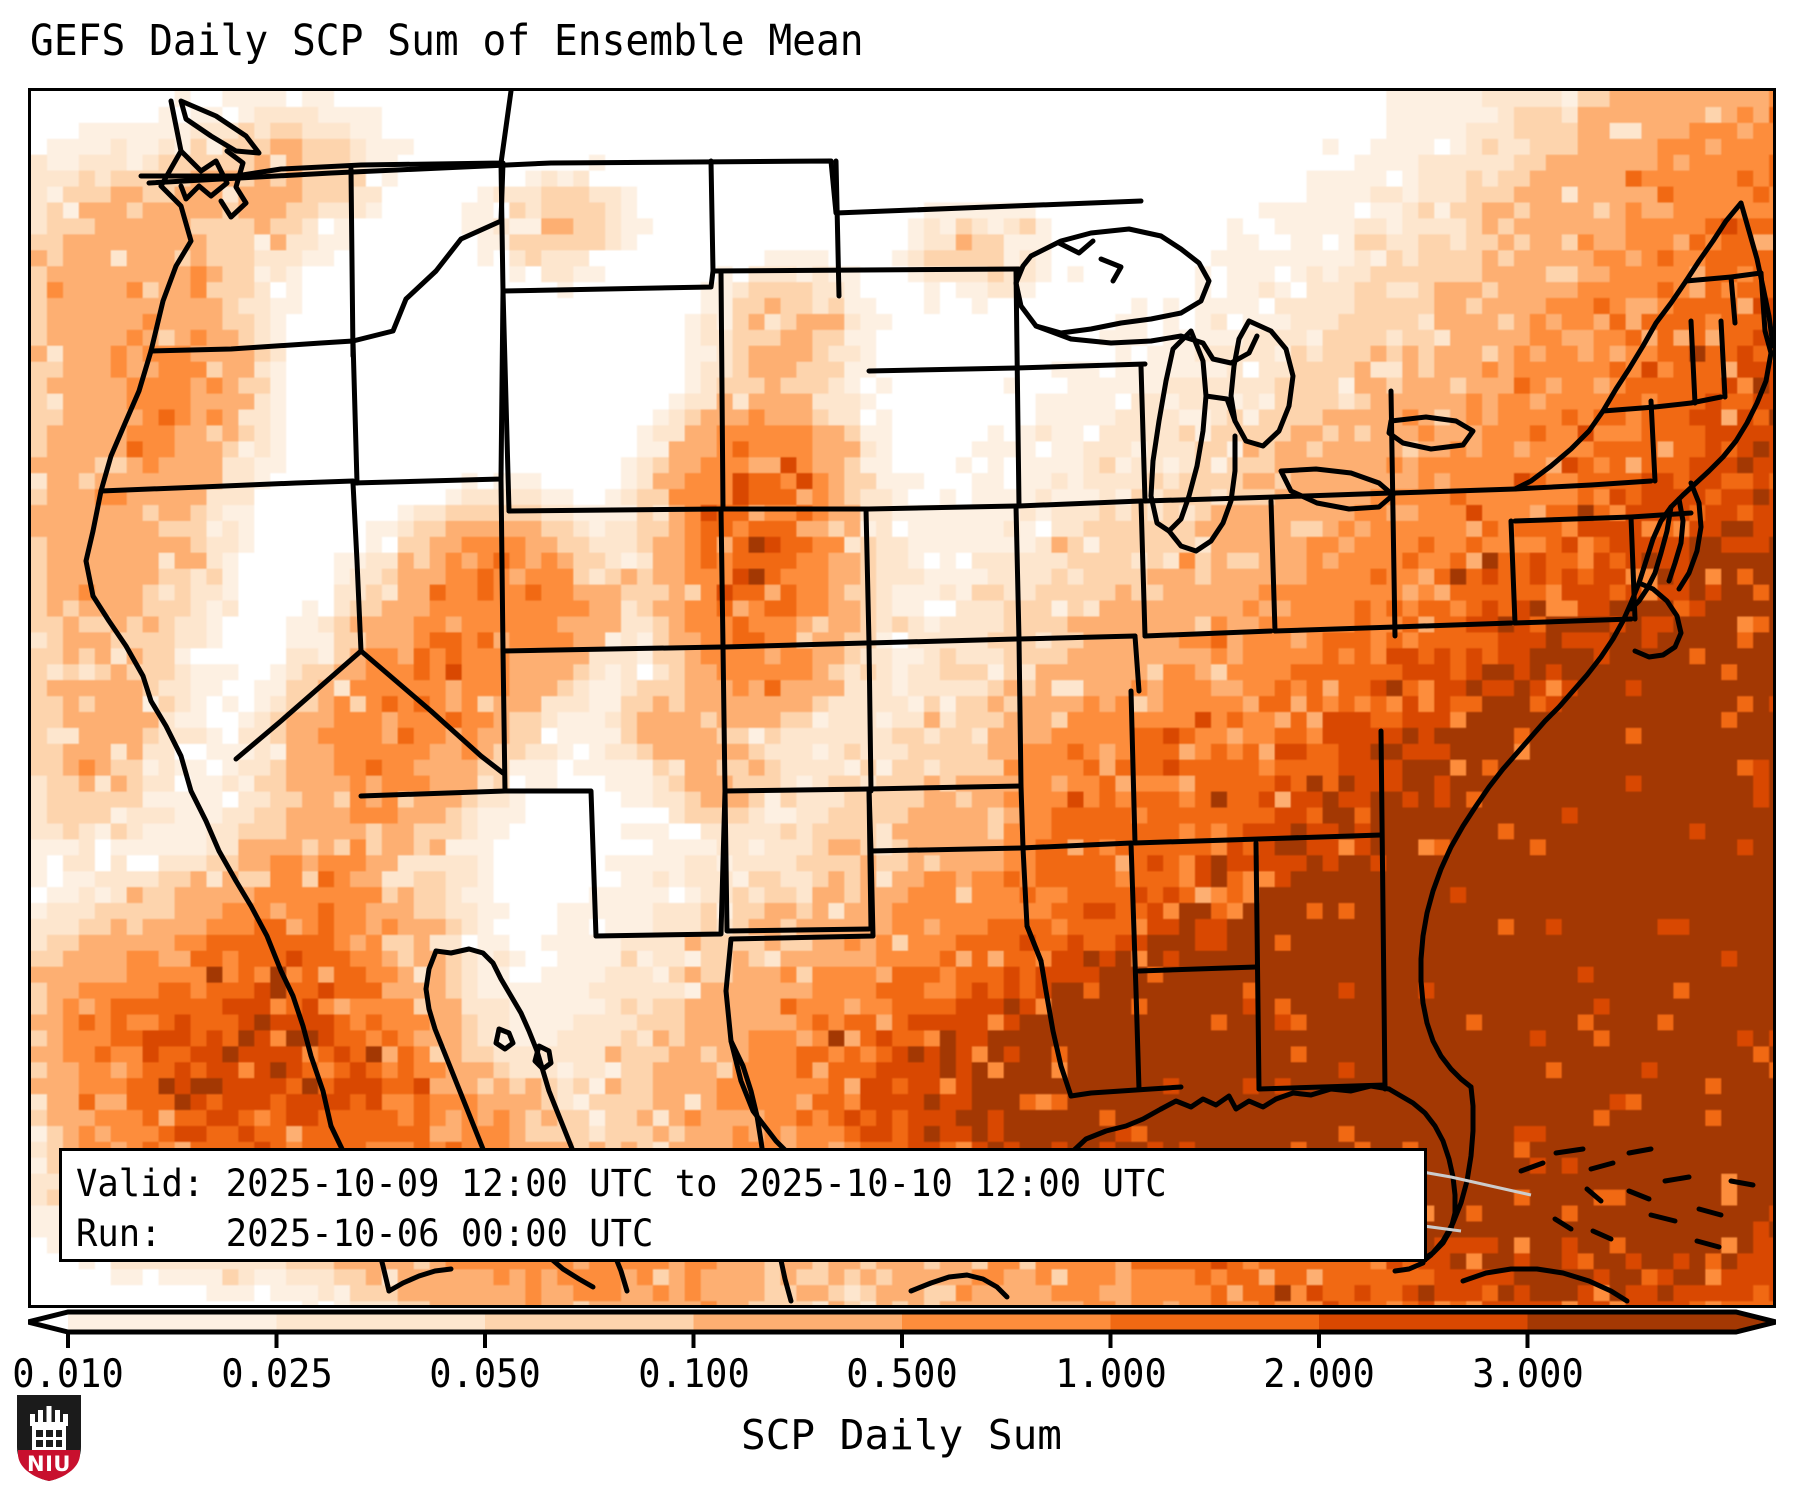 The height and width of the screenshot is (1500, 1803). I want to click on logo-text: NIU, so click(49, 1464).